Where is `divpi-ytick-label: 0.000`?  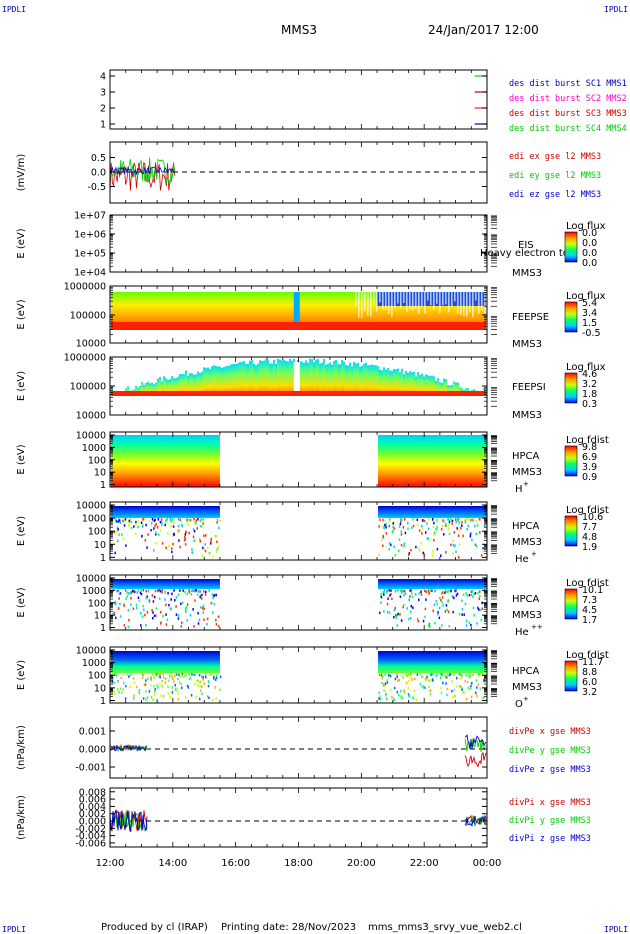 divpi-ytick-label: 0.000 is located at coordinates (92, 822).